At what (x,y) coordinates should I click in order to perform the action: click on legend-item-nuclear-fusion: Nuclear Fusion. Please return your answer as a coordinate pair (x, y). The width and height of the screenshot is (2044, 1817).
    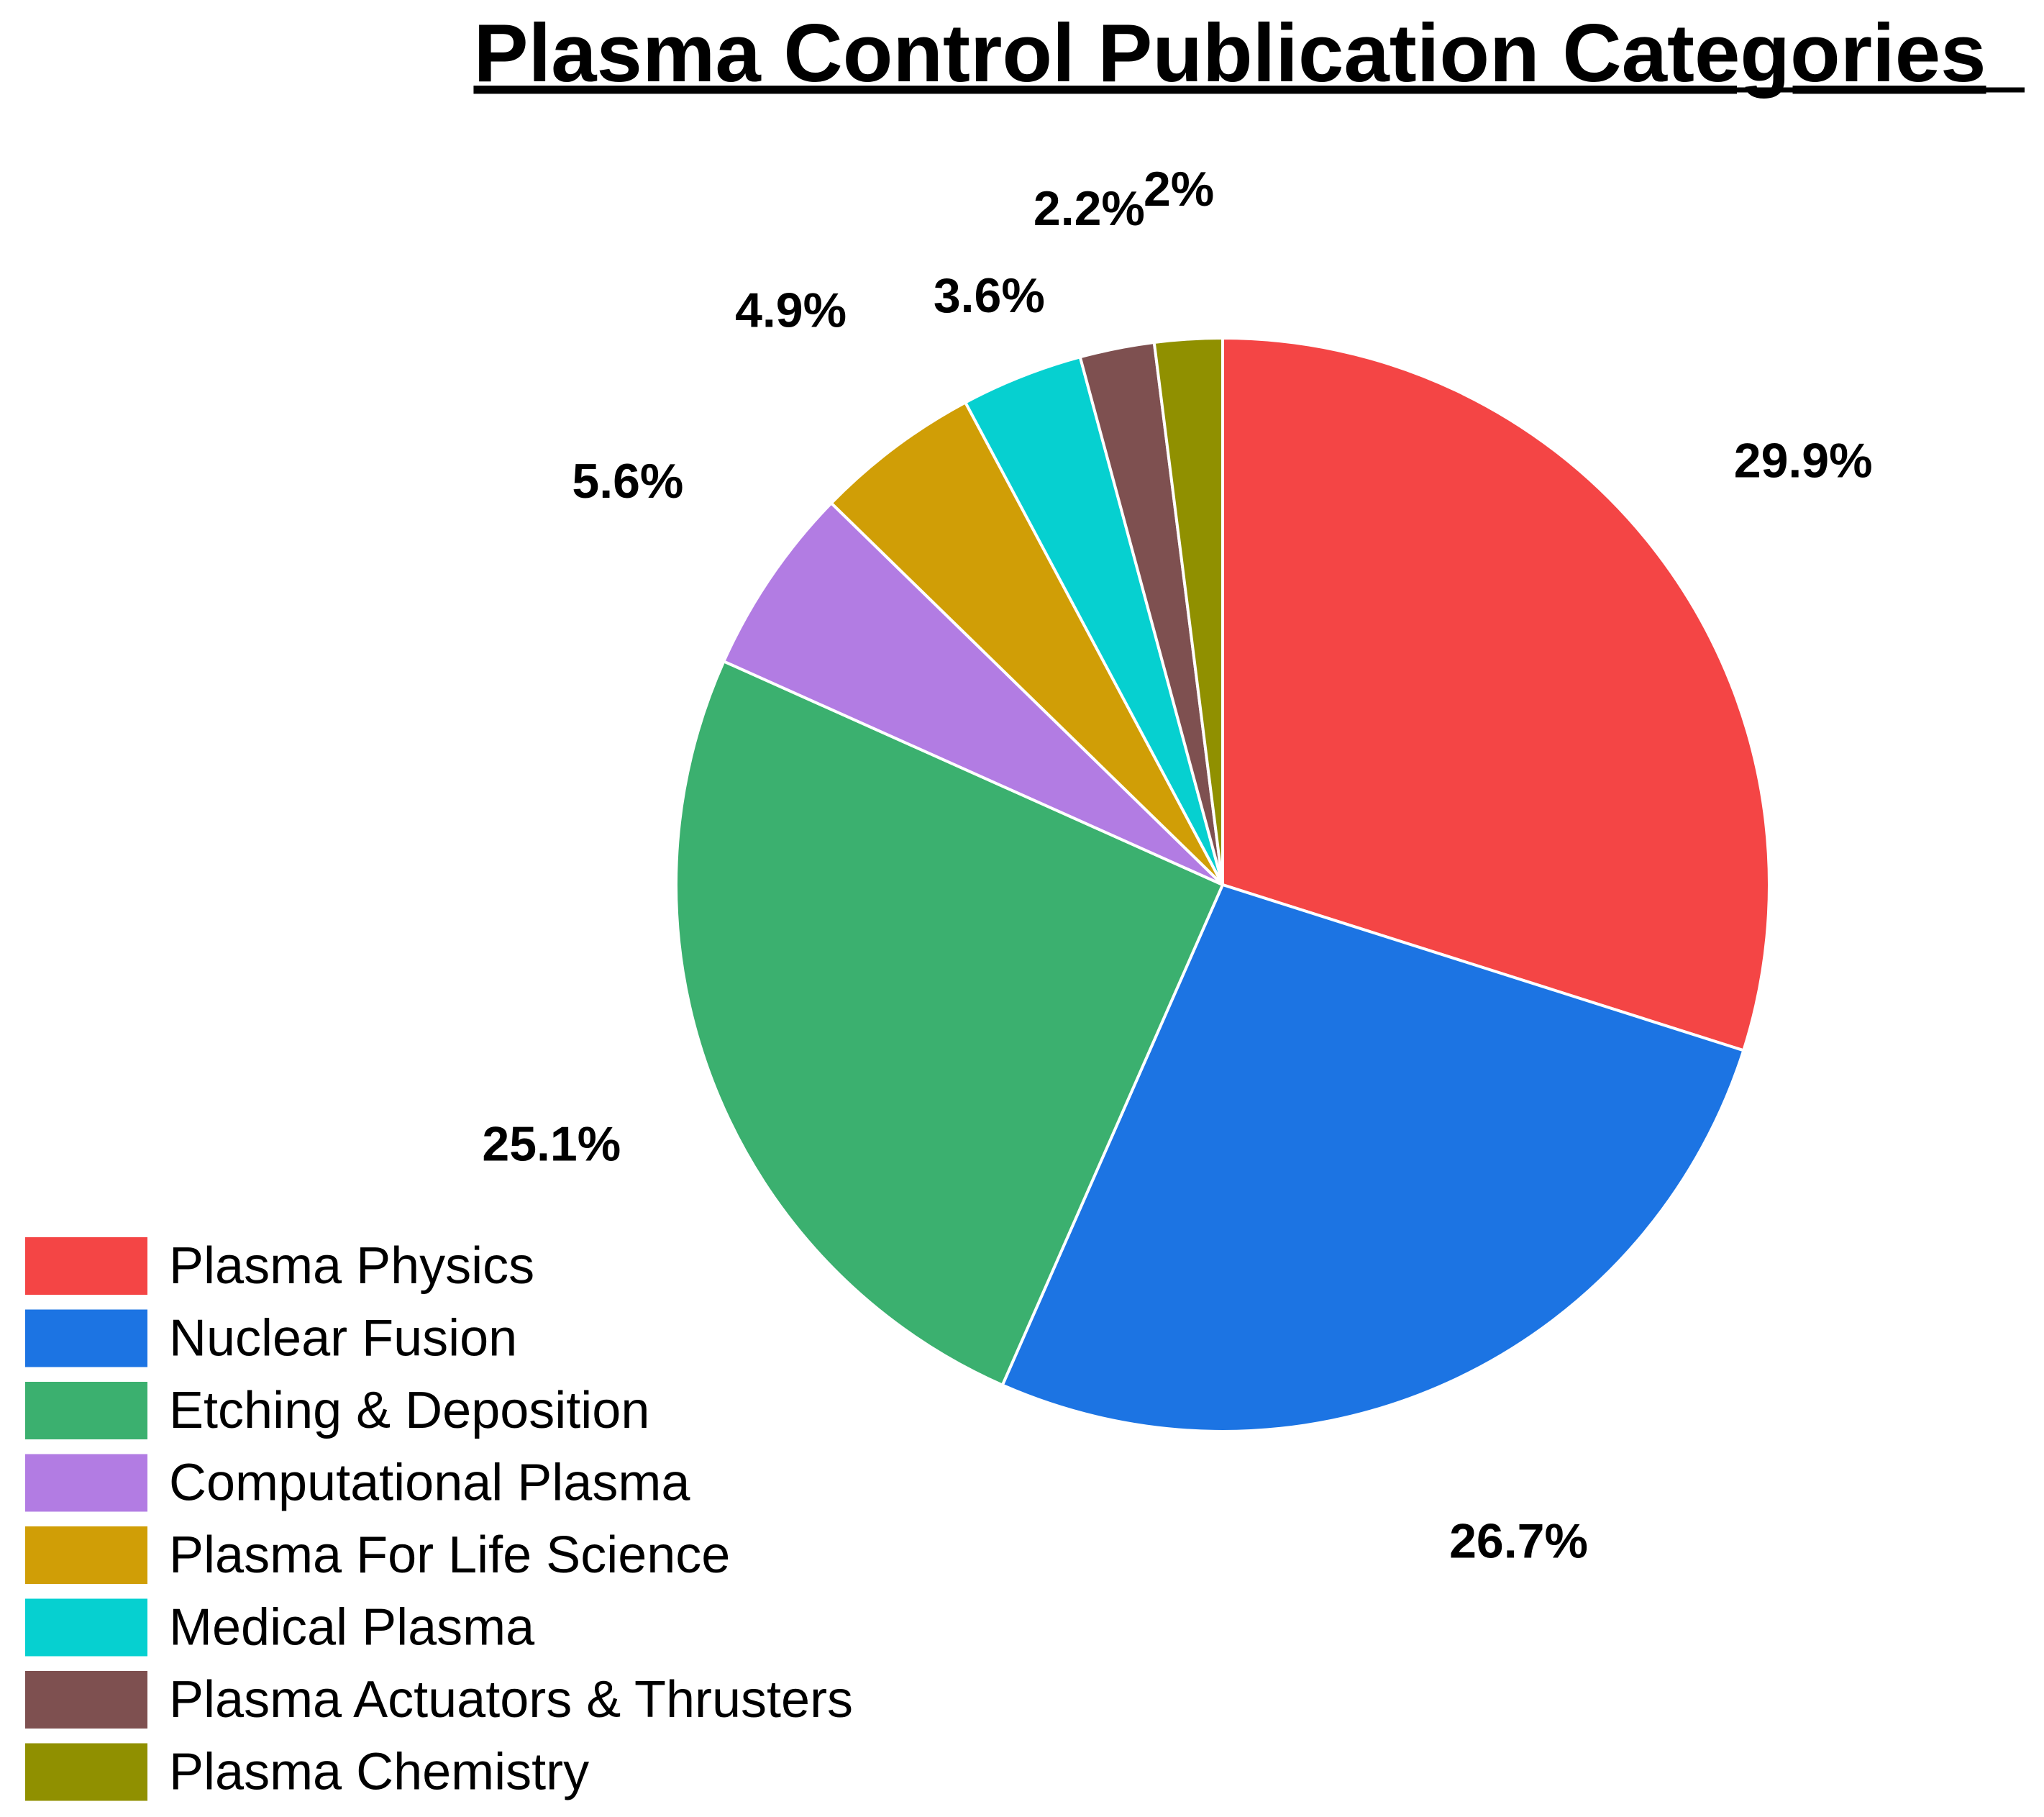
    Looking at the image, I should click on (271, 1338).